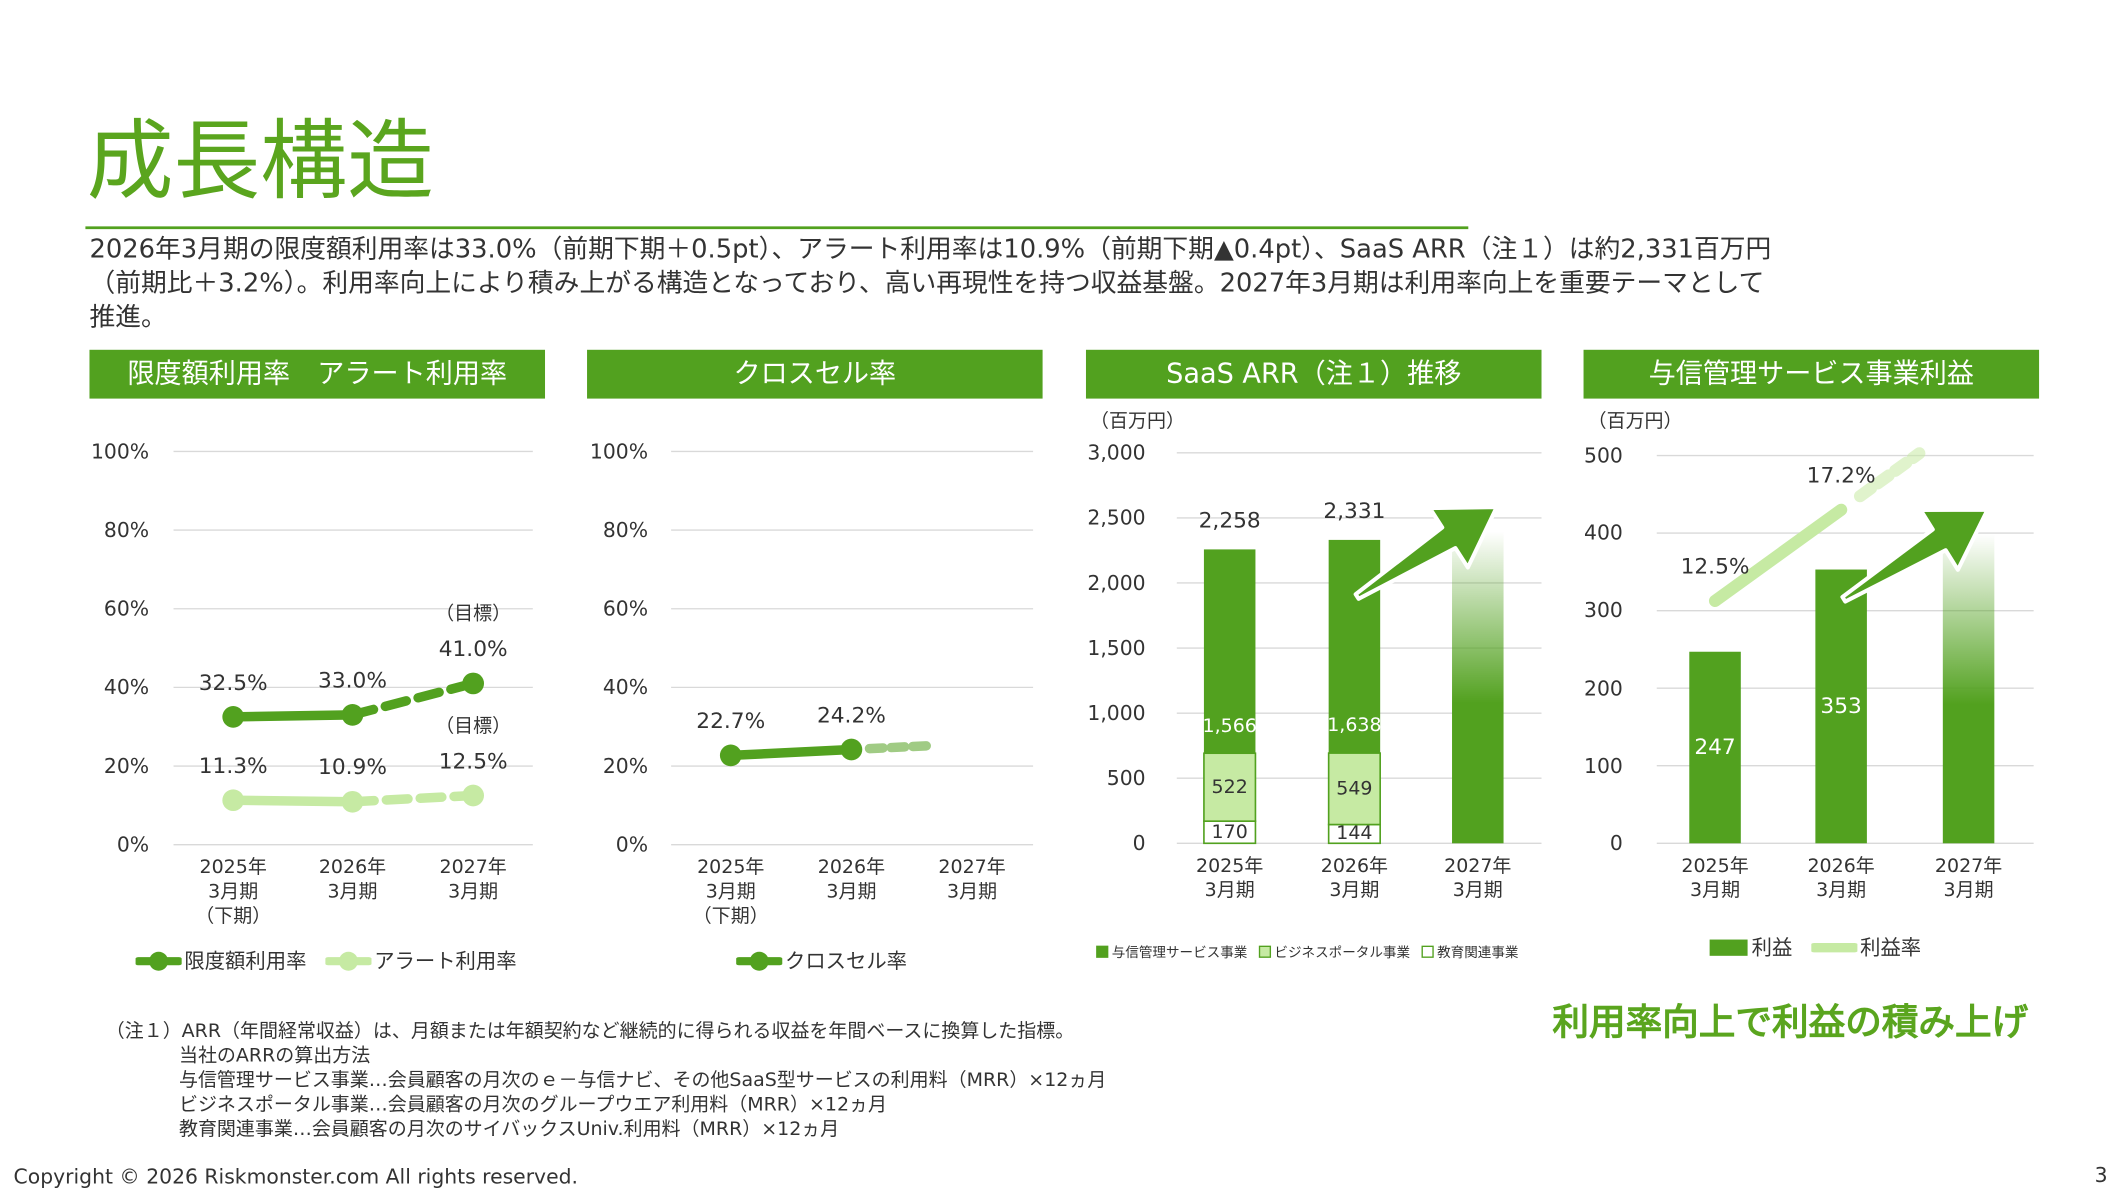 The height and width of the screenshot is (1189, 2115). I want to click on total-label: 2,331, so click(1354, 510).